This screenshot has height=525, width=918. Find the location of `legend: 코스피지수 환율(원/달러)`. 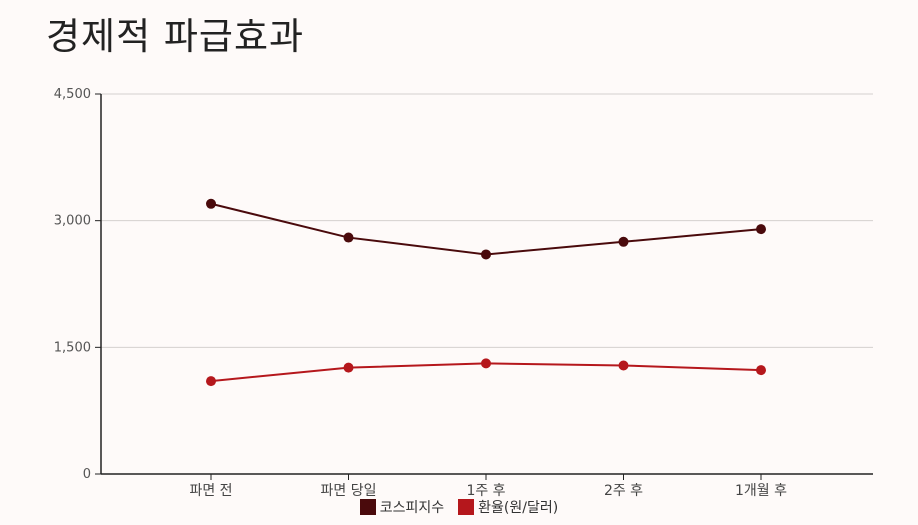

legend: 코스피지수 환율(원/달러) is located at coordinates (459, 507).